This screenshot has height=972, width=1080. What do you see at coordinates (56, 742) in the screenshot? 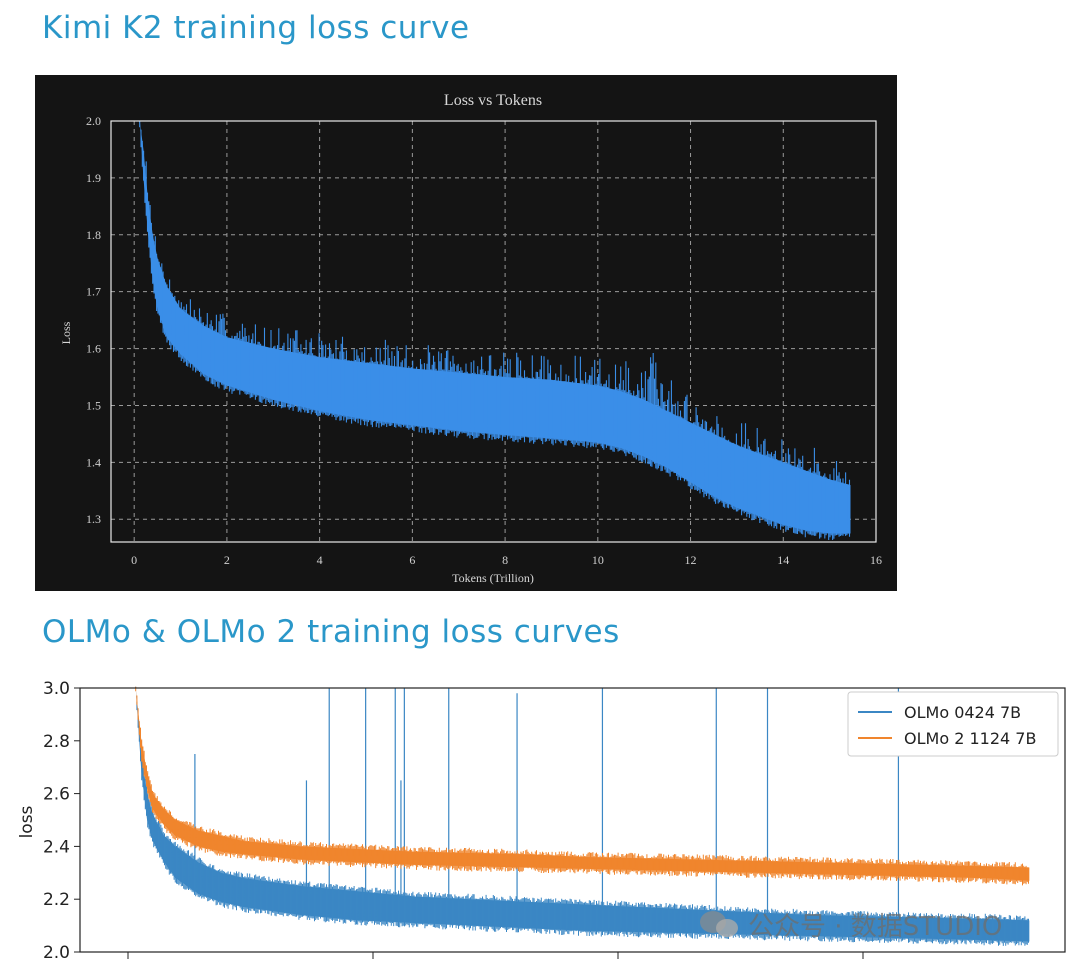
I see `olmo-y-tick-label: 2.8` at bounding box center [56, 742].